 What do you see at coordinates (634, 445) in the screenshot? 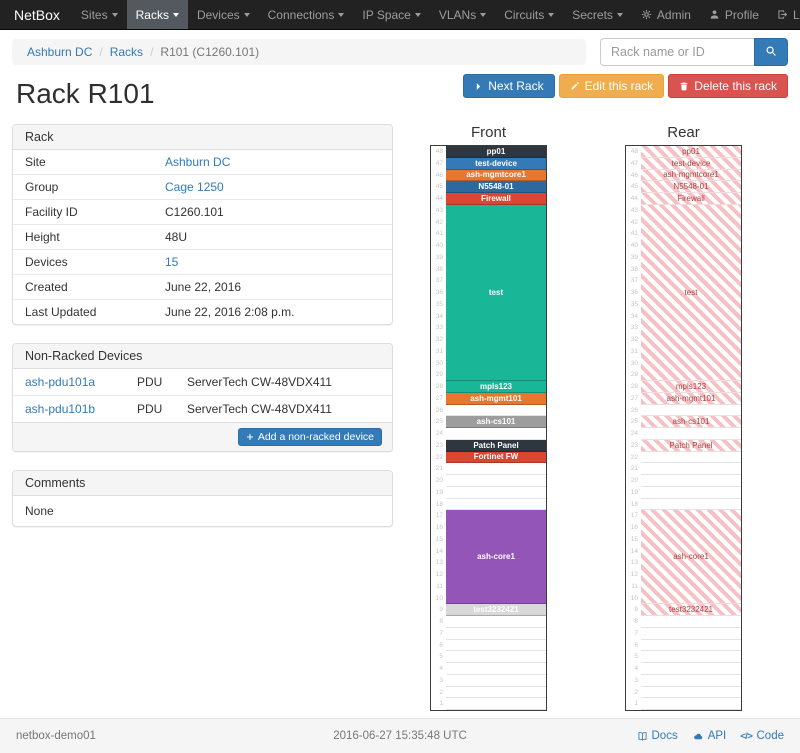
I see `unit-number: 23` at bounding box center [634, 445].